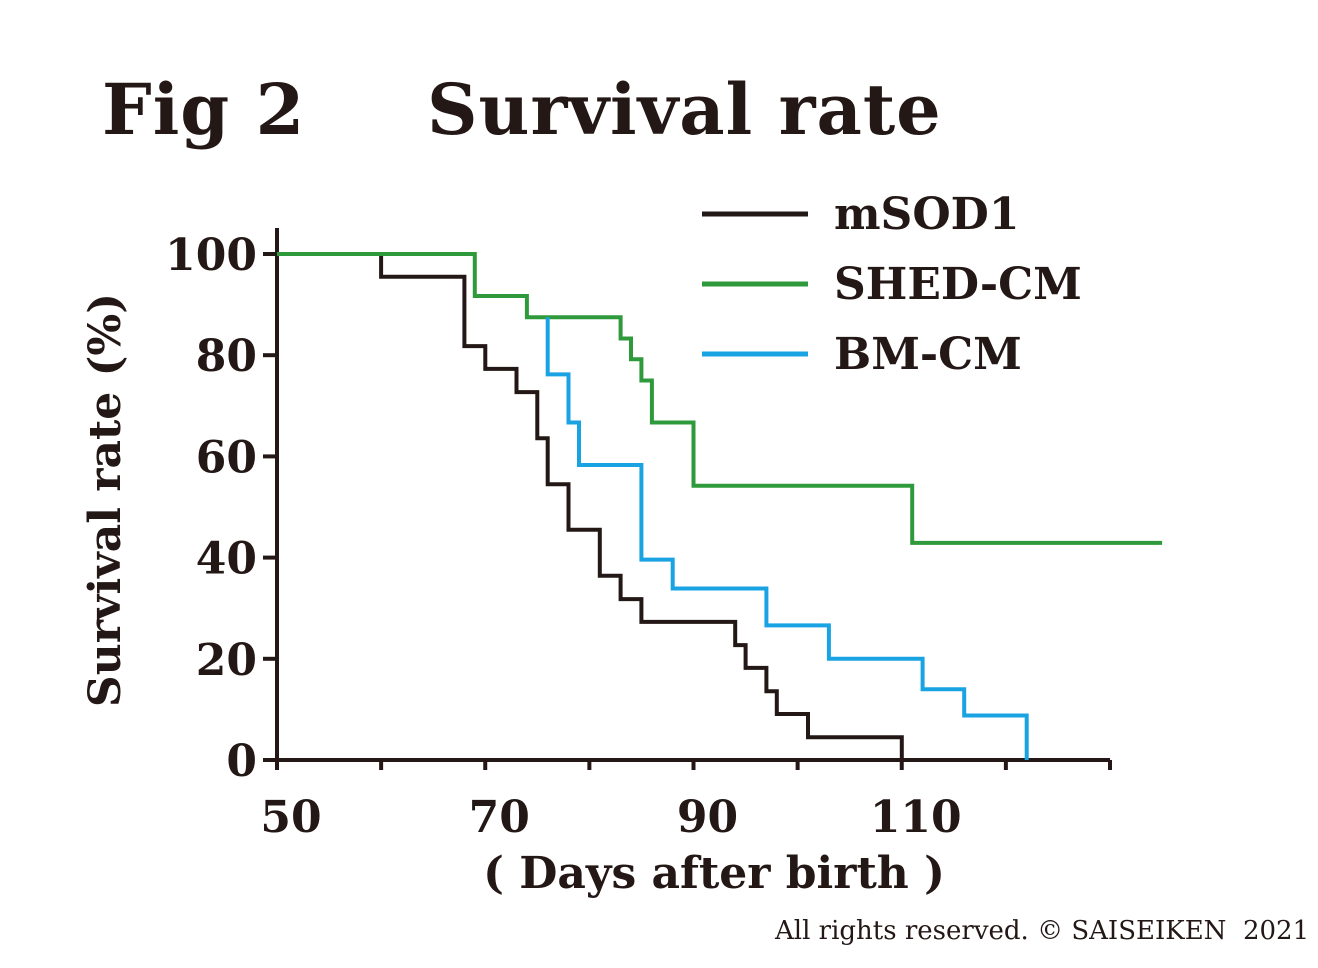  What do you see at coordinates (499, 817) in the screenshot?
I see `x-tick-label: 70` at bounding box center [499, 817].